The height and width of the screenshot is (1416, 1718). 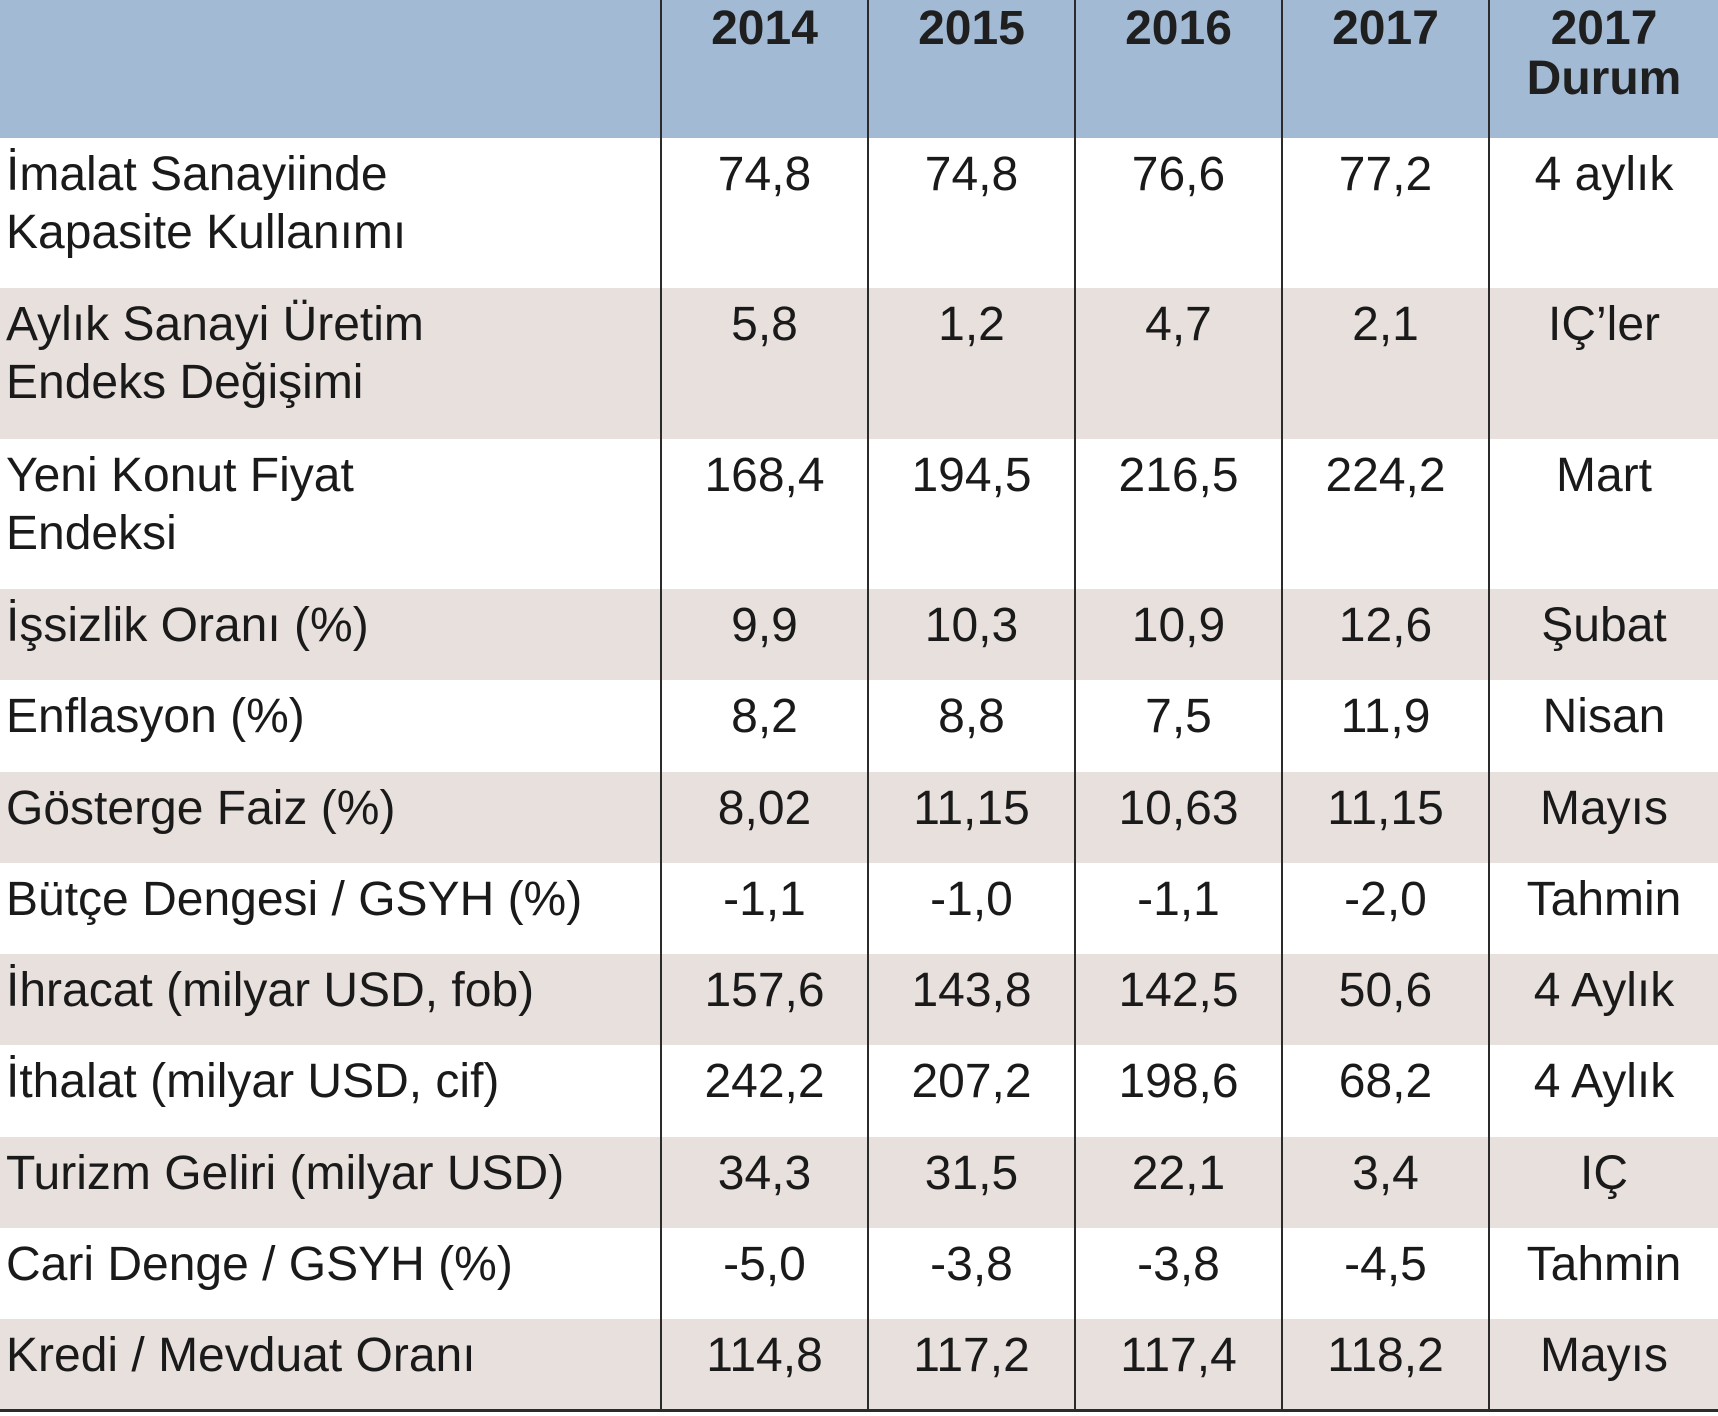 What do you see at coordinates (1603, 213) in the screenshot?
I see `cell-status: 4 aylık` at bounding box center [1603, 213].